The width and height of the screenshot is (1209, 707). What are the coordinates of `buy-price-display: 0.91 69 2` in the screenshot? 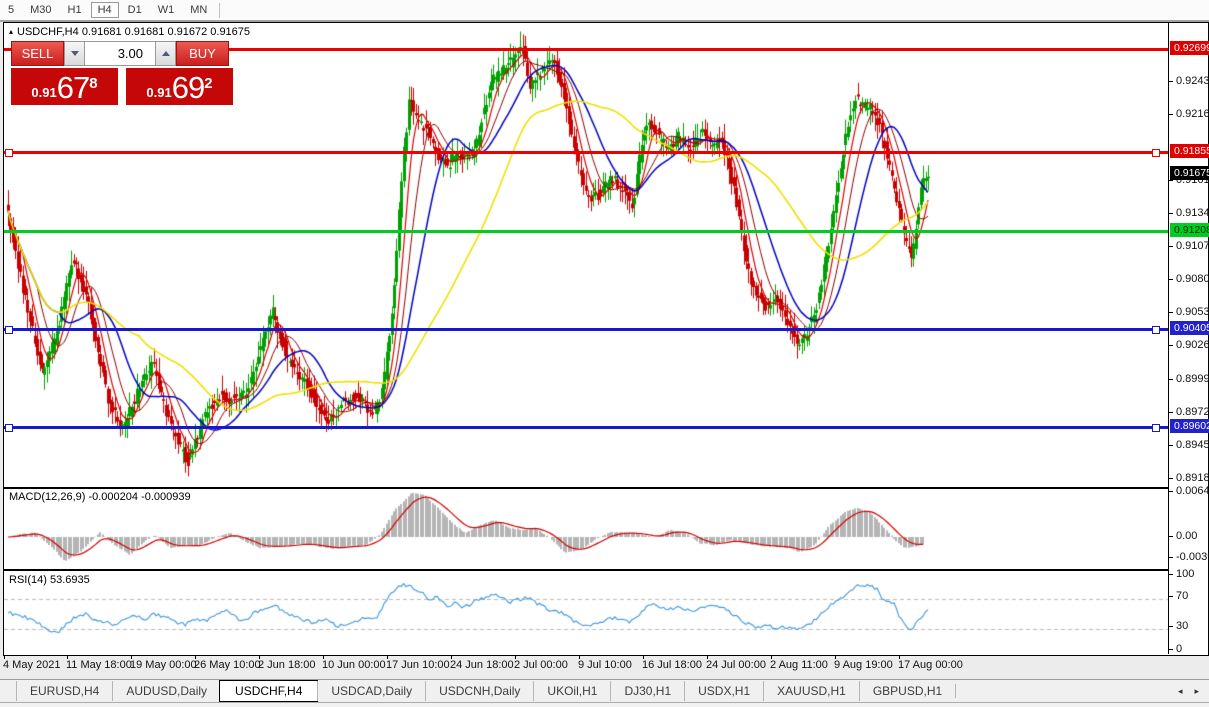 It's located at (179, 86).